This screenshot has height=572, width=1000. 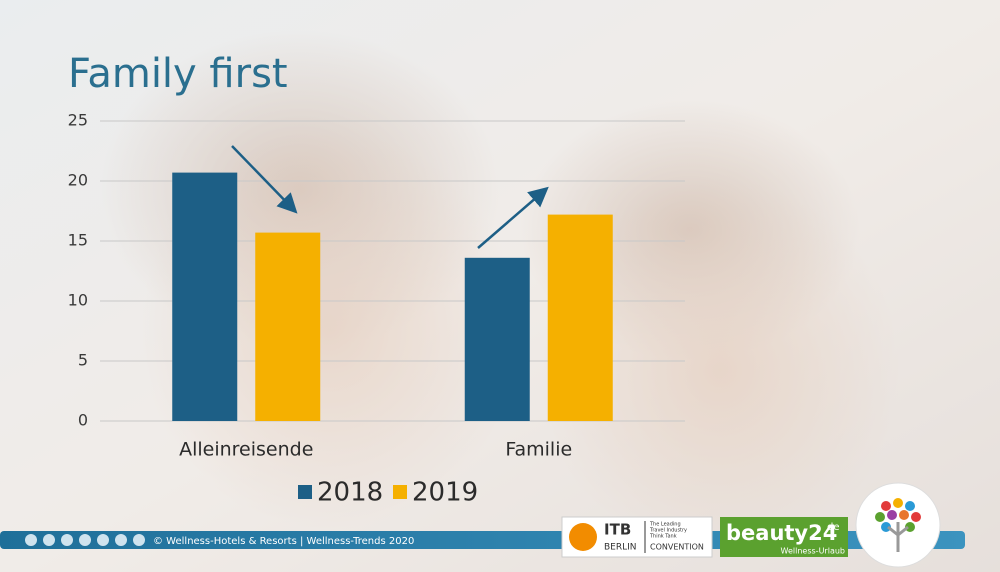 What do you see at coordinates (583, 537) in the screenshot?
I see `itb-globe` at bounding box center [583, 537].